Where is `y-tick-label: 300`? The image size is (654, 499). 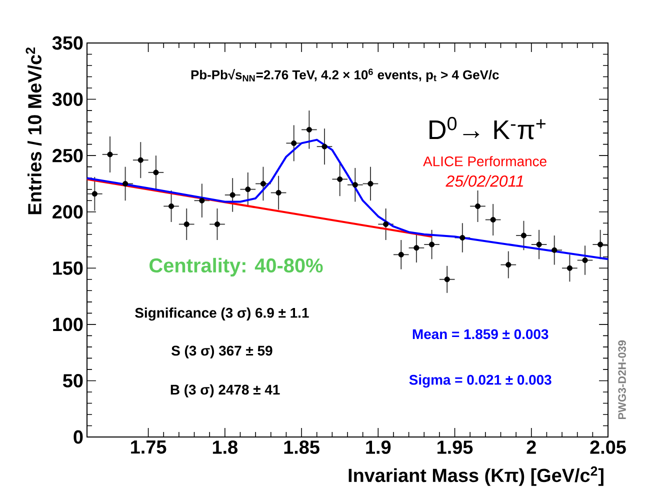
y-tick-label: 300 is located at coordinates (67, 99).